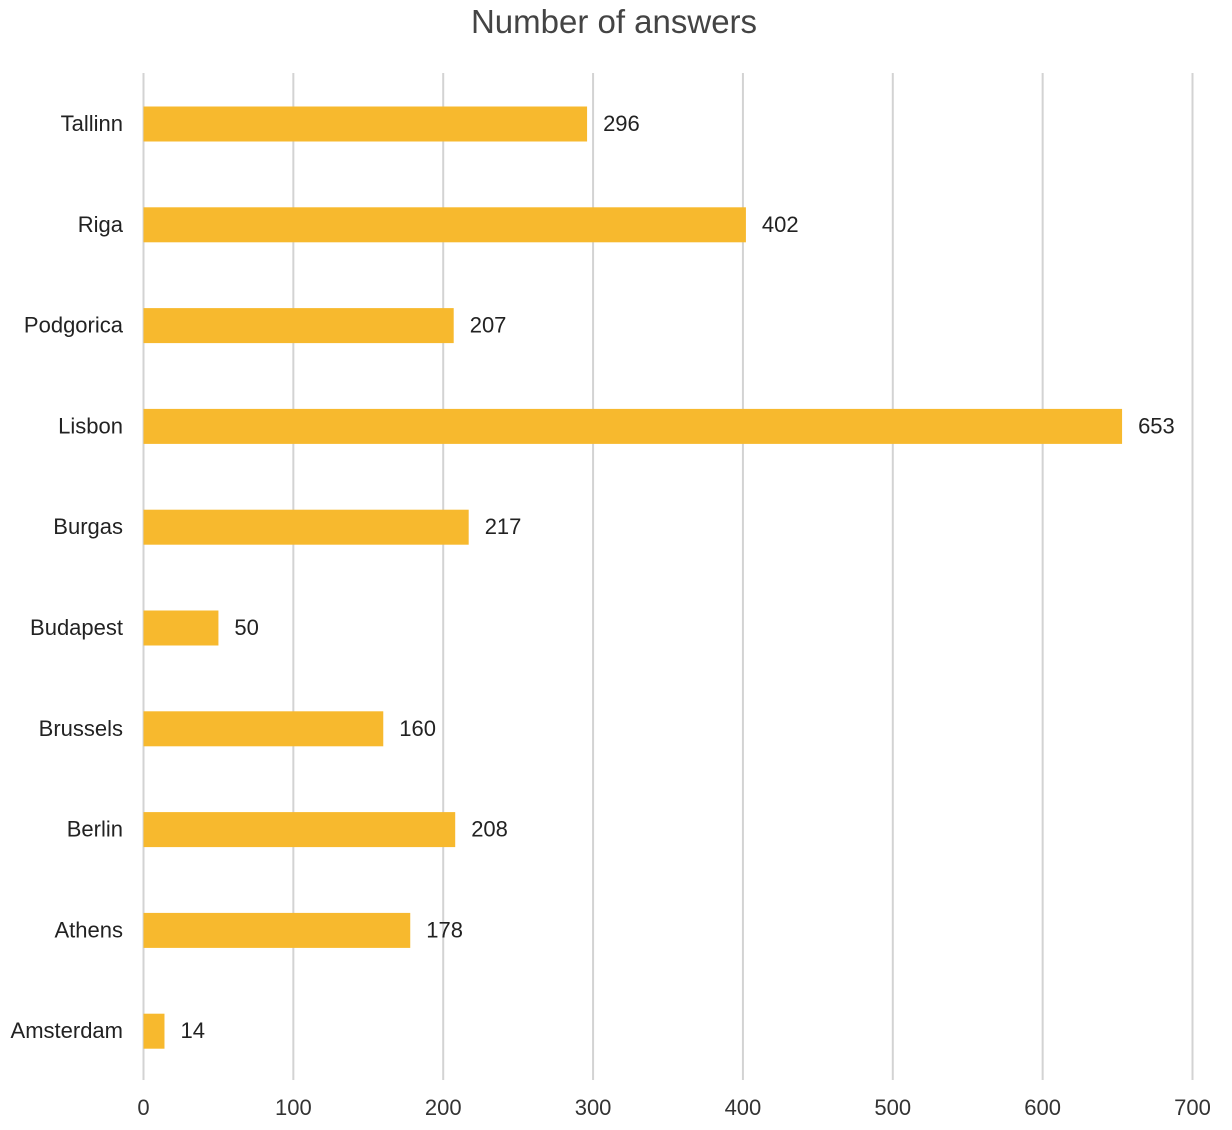  Describe the element at coordinates (444, 929) in the screenshot. I see `data-label: 178` at that location.